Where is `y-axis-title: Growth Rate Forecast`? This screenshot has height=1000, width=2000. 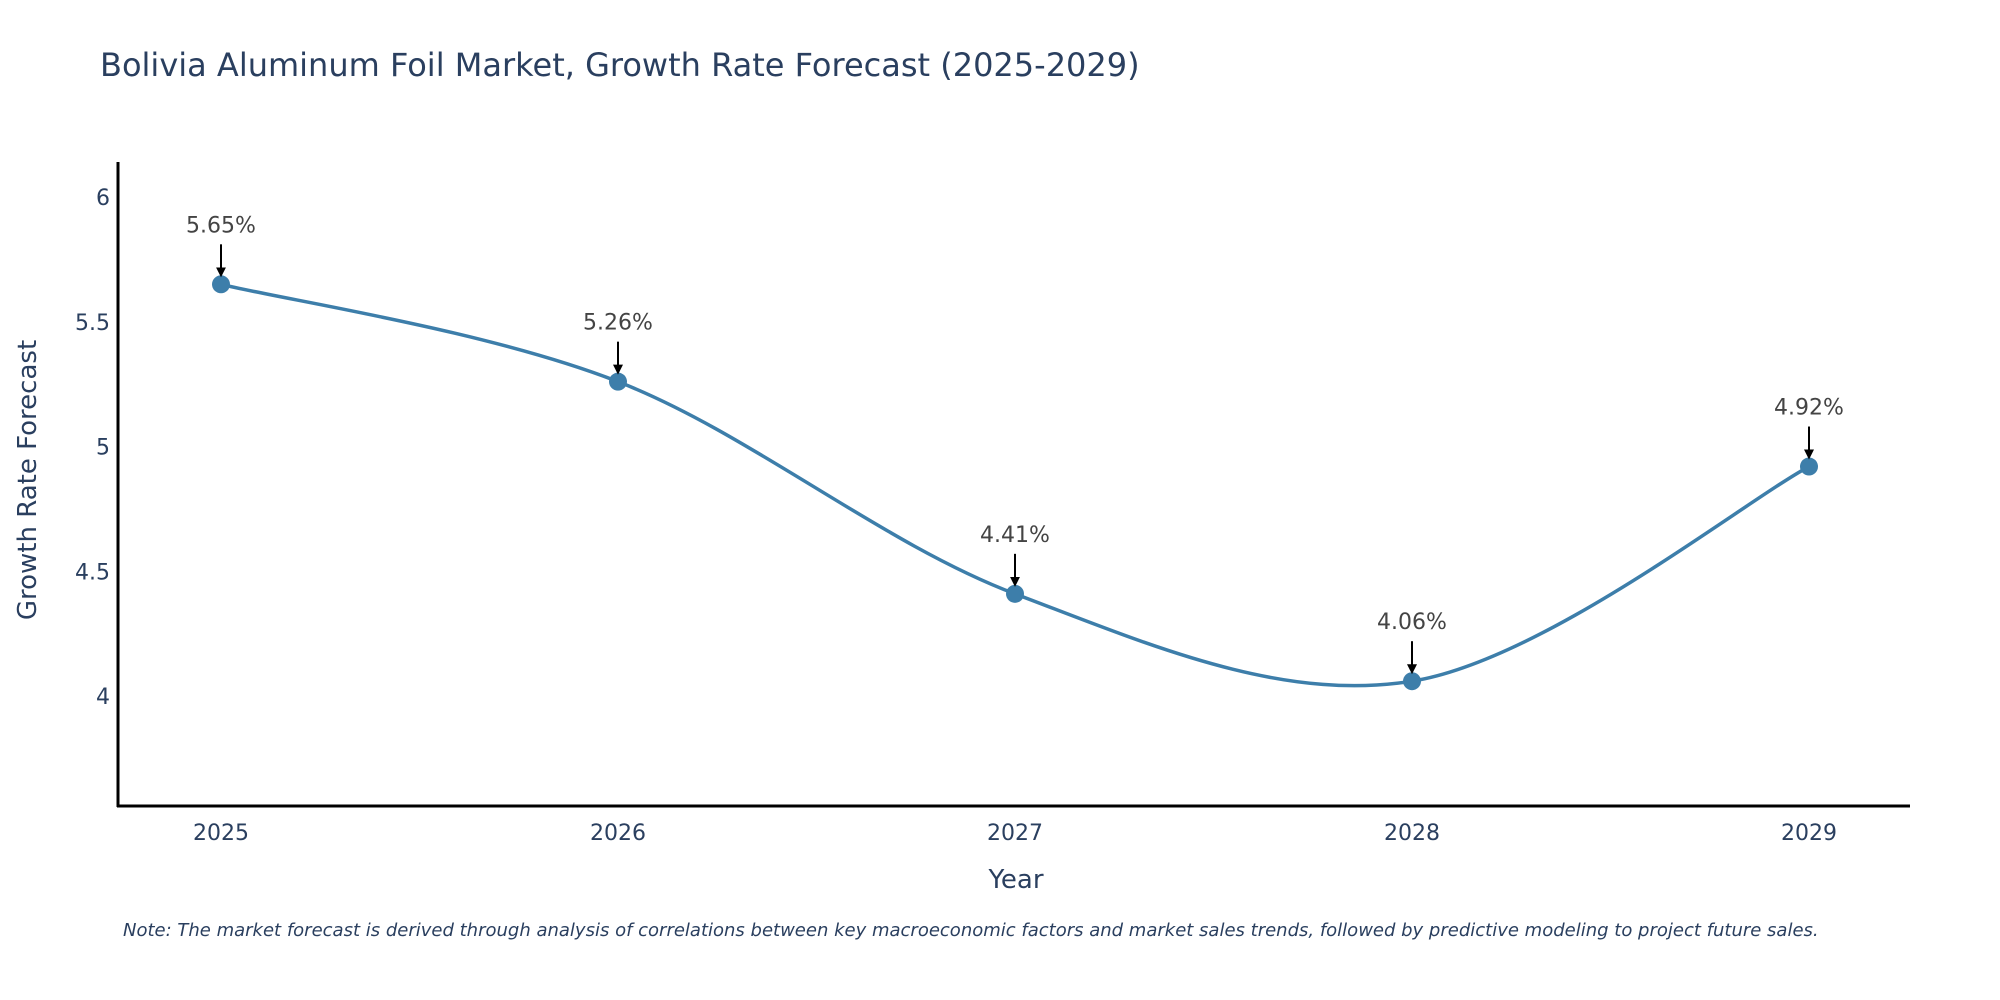 y-axis-title: Growth Rate Forecast is located at coordinates (28, 480).